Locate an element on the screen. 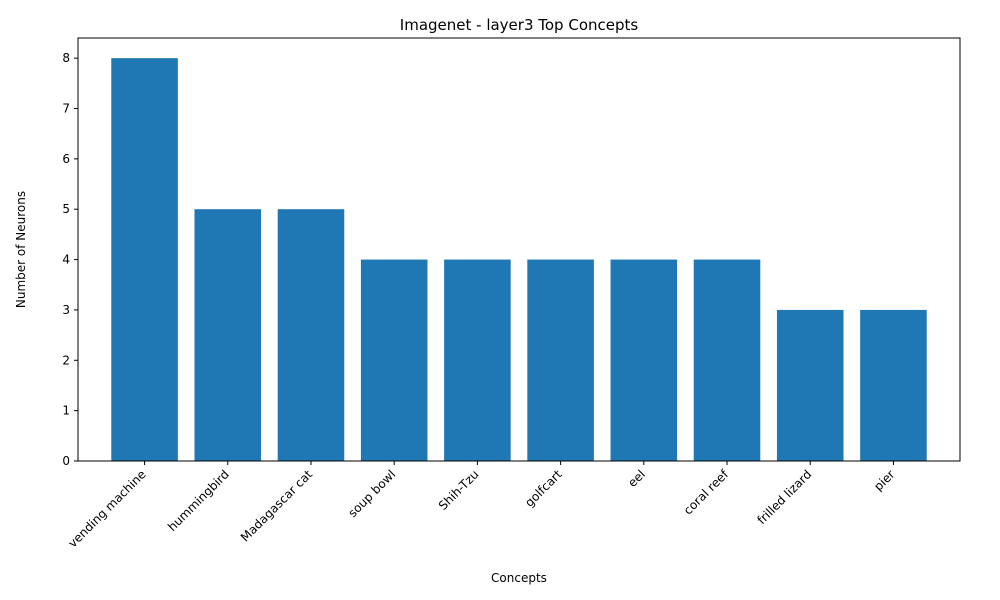 The width and height of the screenshot is (1000, 600). x-tick-label-2: Madagascar cat is located at coordinates (276, 505).